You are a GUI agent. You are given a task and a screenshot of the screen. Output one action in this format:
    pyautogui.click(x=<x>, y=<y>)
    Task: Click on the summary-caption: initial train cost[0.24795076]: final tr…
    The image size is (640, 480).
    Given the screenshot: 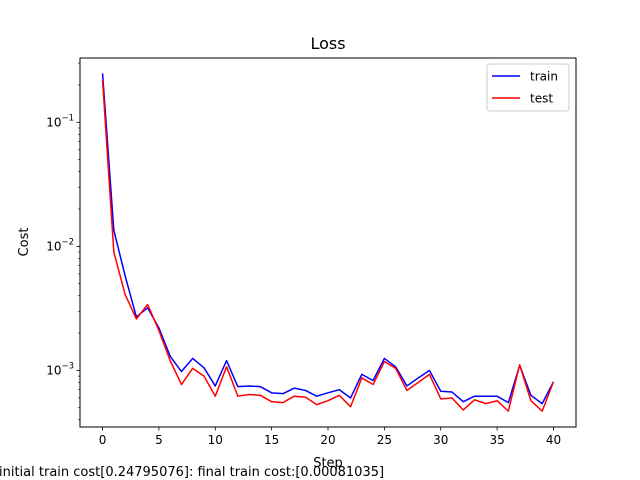 What is the action you would take?
    pyautogui.click(x=192, y=472)
    